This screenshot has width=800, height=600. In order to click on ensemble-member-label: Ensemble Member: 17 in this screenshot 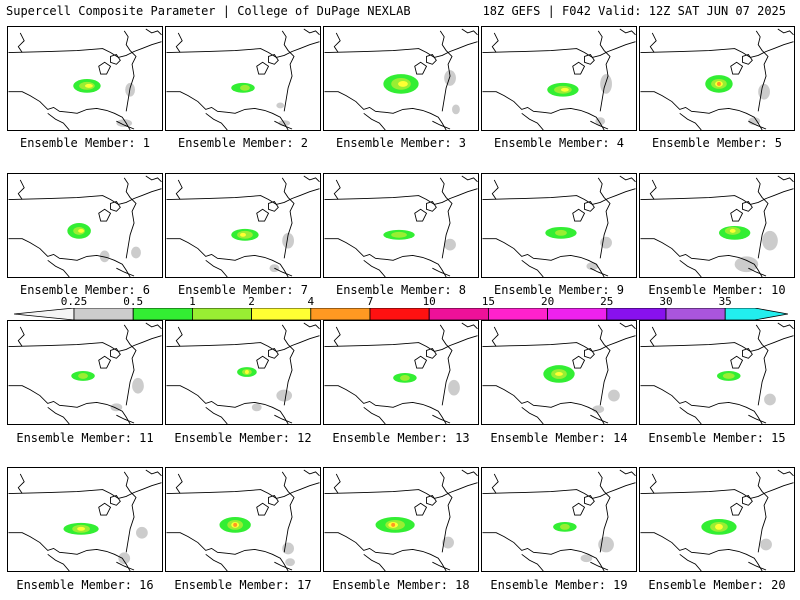, I will do `click(243, 585)`.